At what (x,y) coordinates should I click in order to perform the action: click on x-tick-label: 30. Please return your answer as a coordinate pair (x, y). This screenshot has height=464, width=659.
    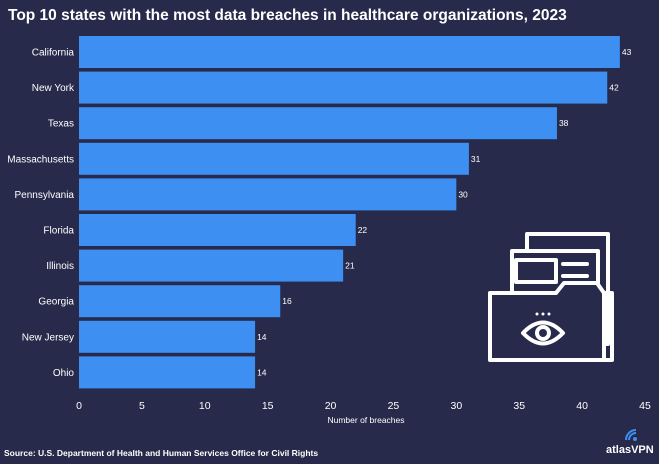
    Looking at the image, I should click on (456, 406).